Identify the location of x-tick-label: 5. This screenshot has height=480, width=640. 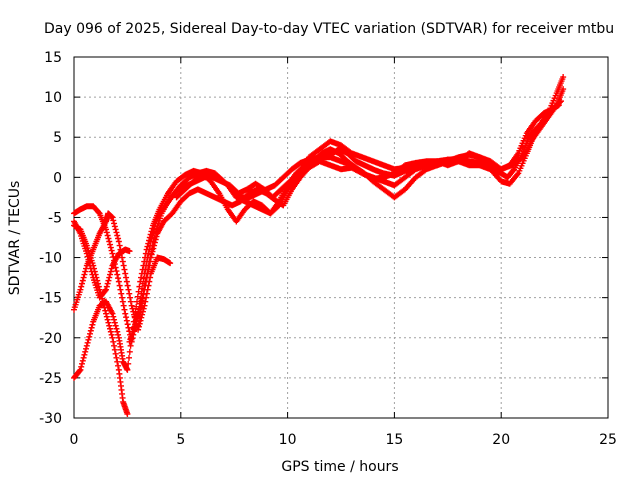
(180, 440).